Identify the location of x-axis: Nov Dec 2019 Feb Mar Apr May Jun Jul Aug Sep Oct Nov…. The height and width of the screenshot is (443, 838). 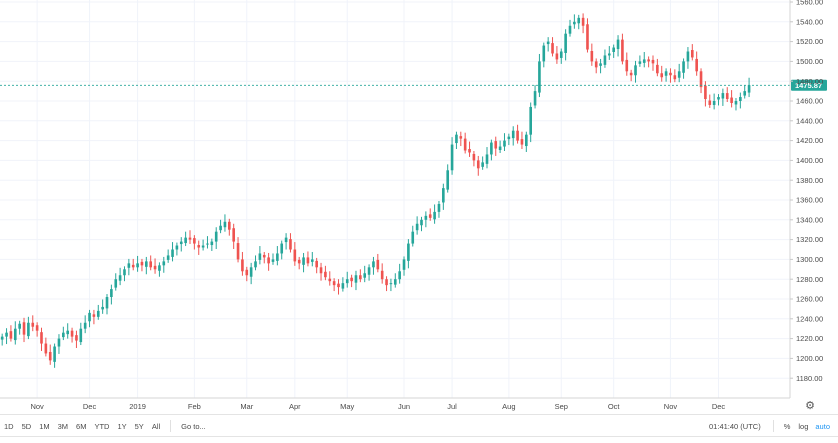
(395, 404).